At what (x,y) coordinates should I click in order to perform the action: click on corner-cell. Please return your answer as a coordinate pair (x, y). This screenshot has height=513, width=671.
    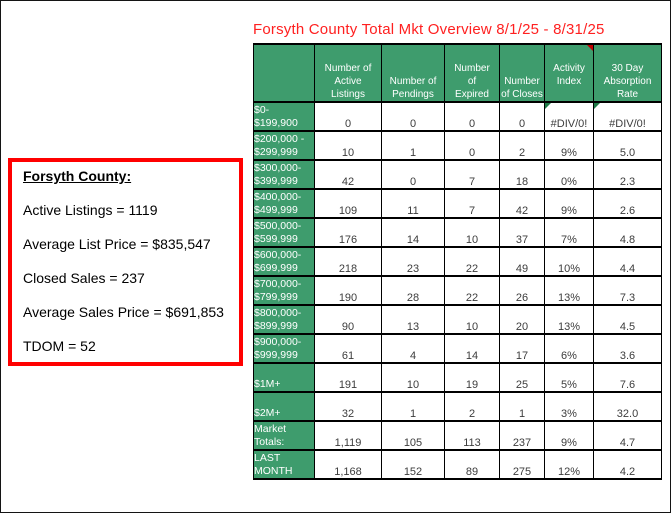
    Looking at the image, I should click on (284, 73).